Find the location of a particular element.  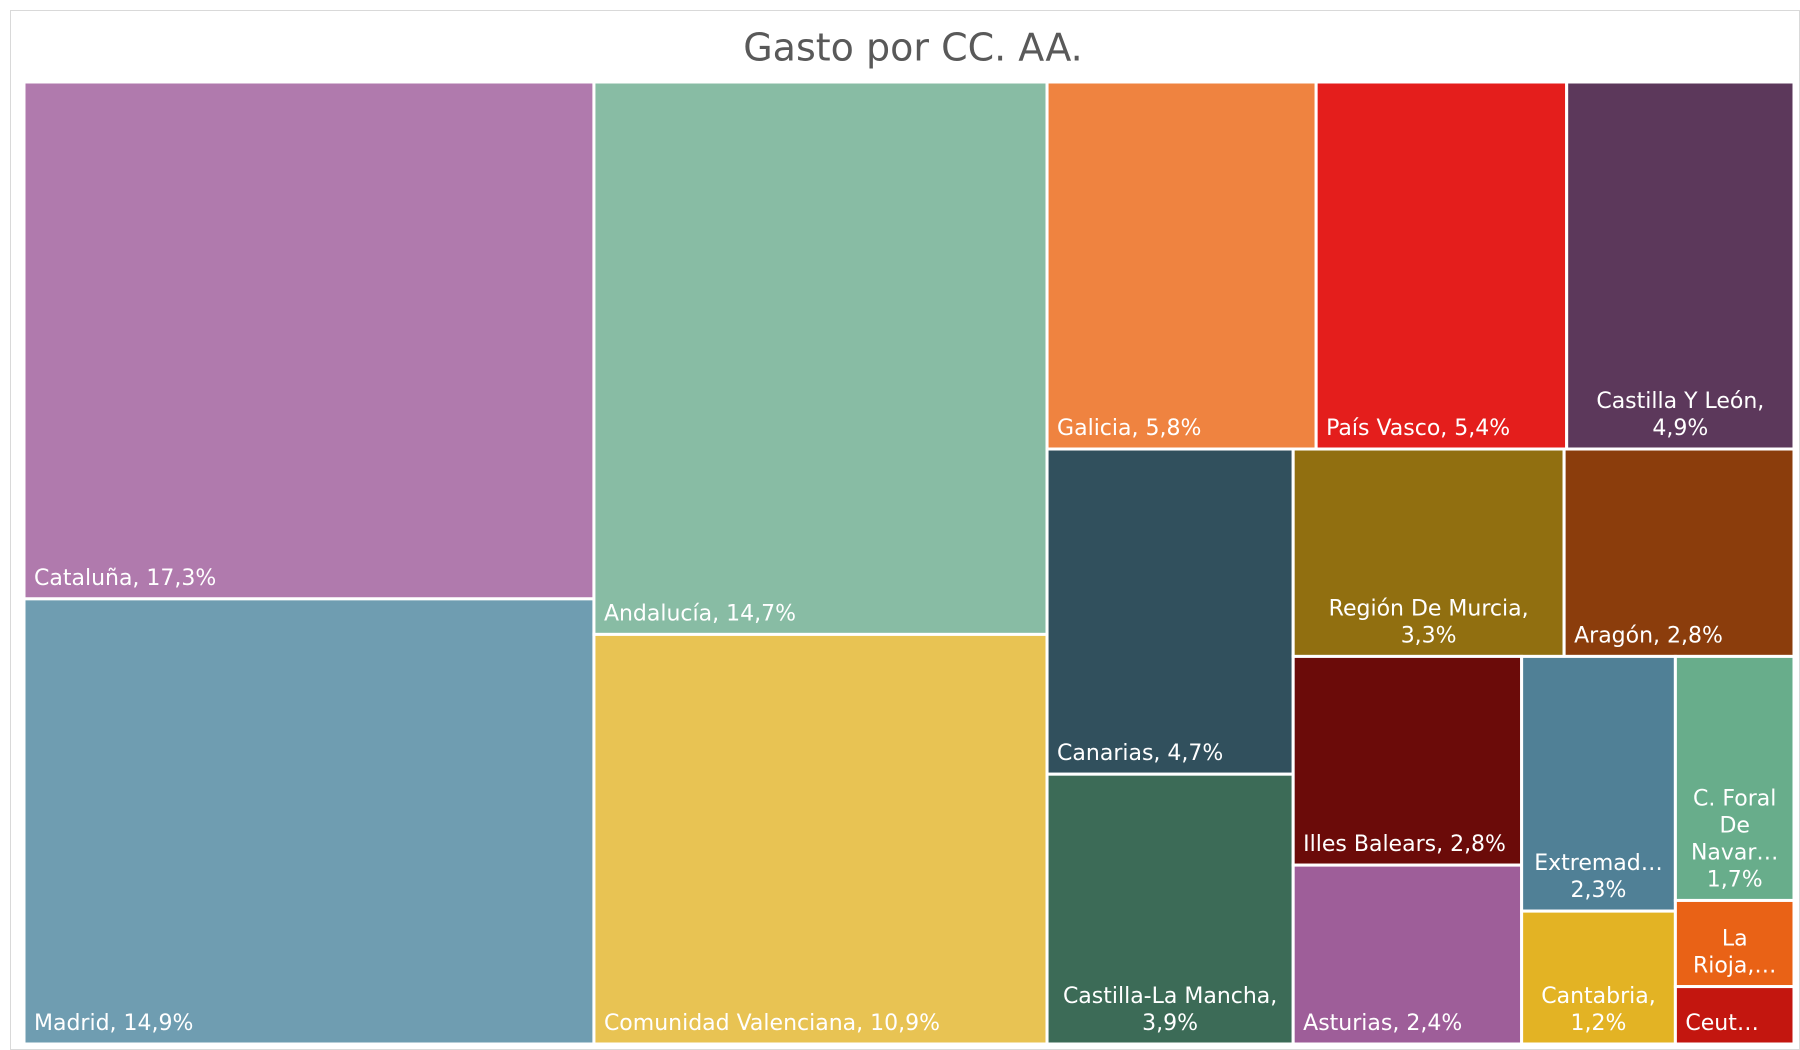

data-label: Comunidad Valenciana, 10,9% is located at coordinates (772, 1023).